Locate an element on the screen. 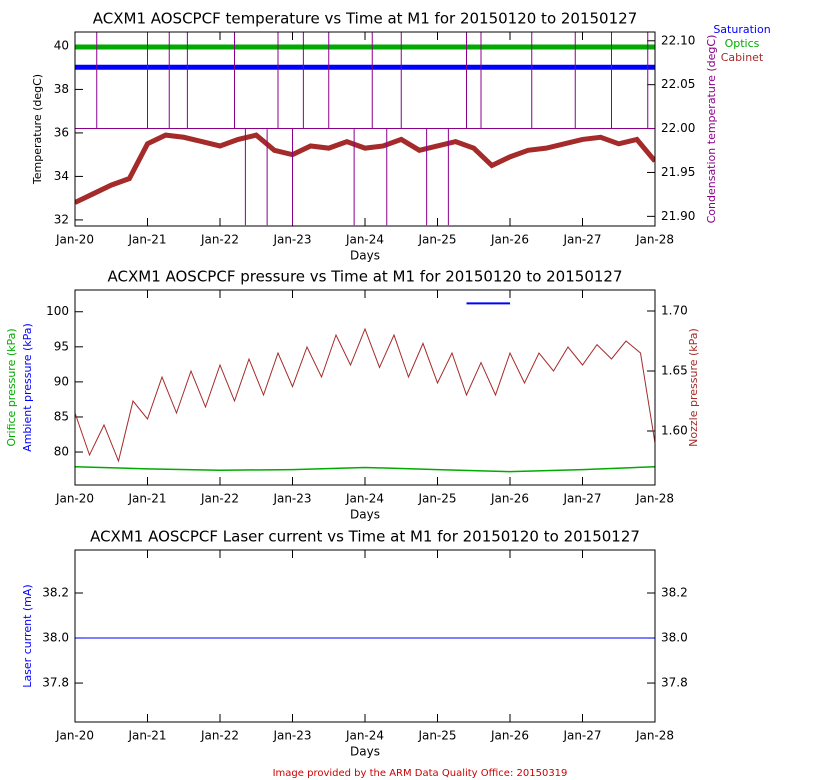 The height and width of the screenshot is (780, 840). y2-tick-label: 22.00 is located at coordinates (678, 128).